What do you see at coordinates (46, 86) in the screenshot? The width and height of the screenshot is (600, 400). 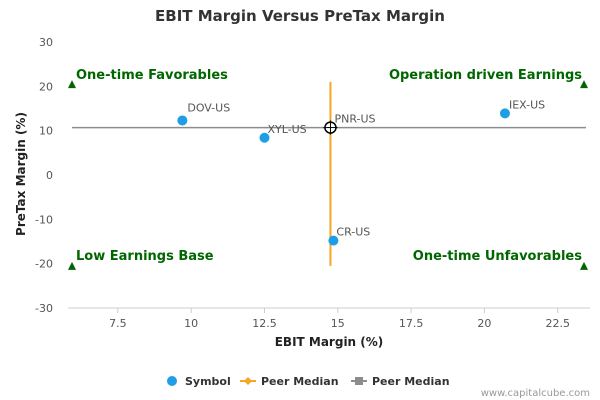 I see `y-tick-label: 20` at bounding box center [46, 86].